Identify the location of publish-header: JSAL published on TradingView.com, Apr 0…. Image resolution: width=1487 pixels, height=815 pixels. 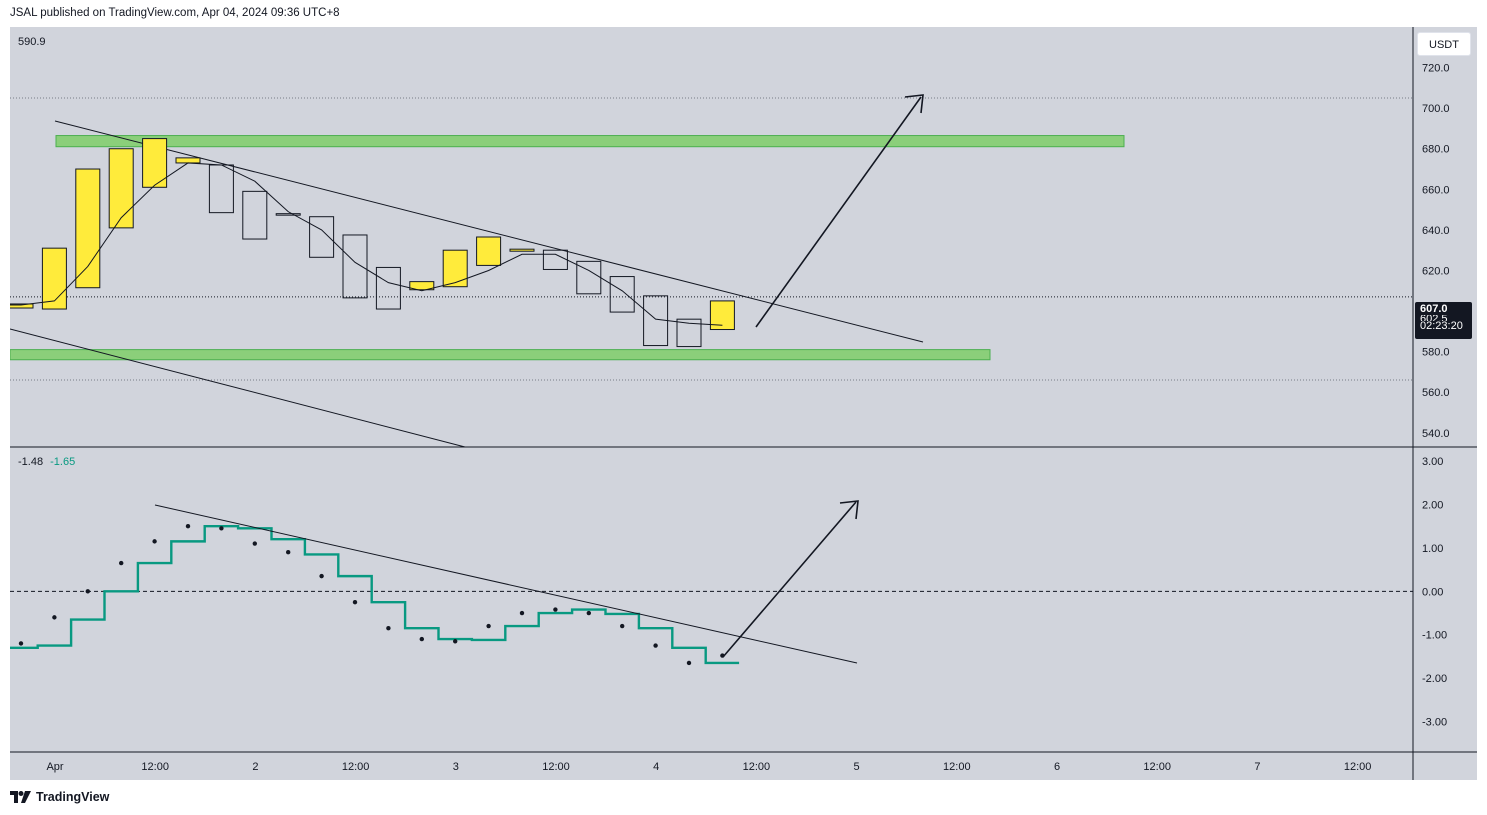
(175, 13).